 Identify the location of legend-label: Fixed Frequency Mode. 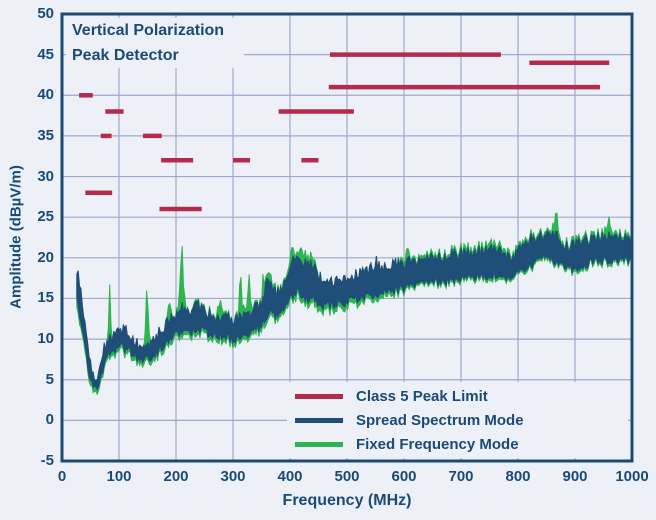
(437, 444).